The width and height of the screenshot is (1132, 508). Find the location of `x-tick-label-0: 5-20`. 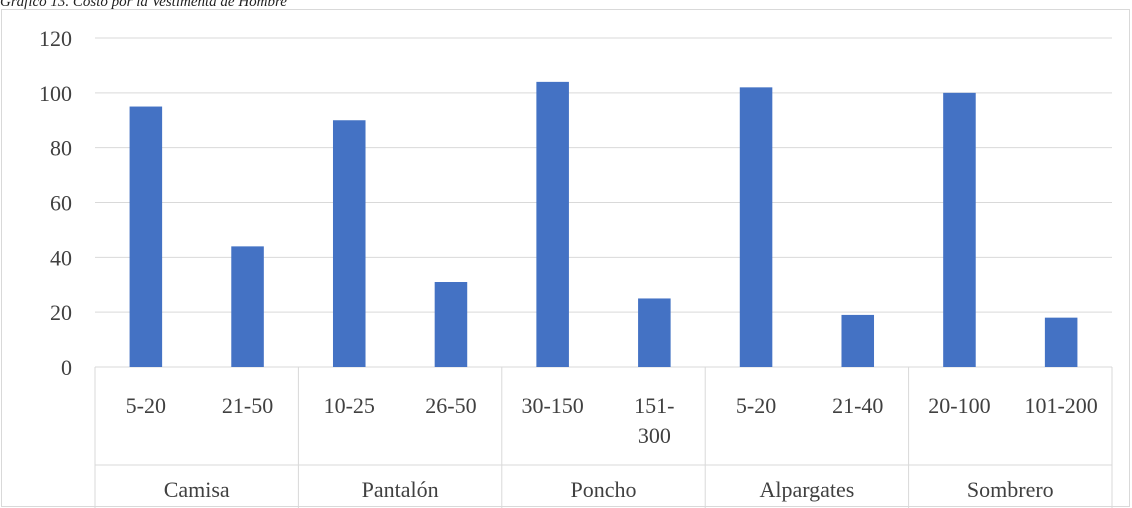

x-tick-label-0: 5-20 is located at coordinates (146, 405).